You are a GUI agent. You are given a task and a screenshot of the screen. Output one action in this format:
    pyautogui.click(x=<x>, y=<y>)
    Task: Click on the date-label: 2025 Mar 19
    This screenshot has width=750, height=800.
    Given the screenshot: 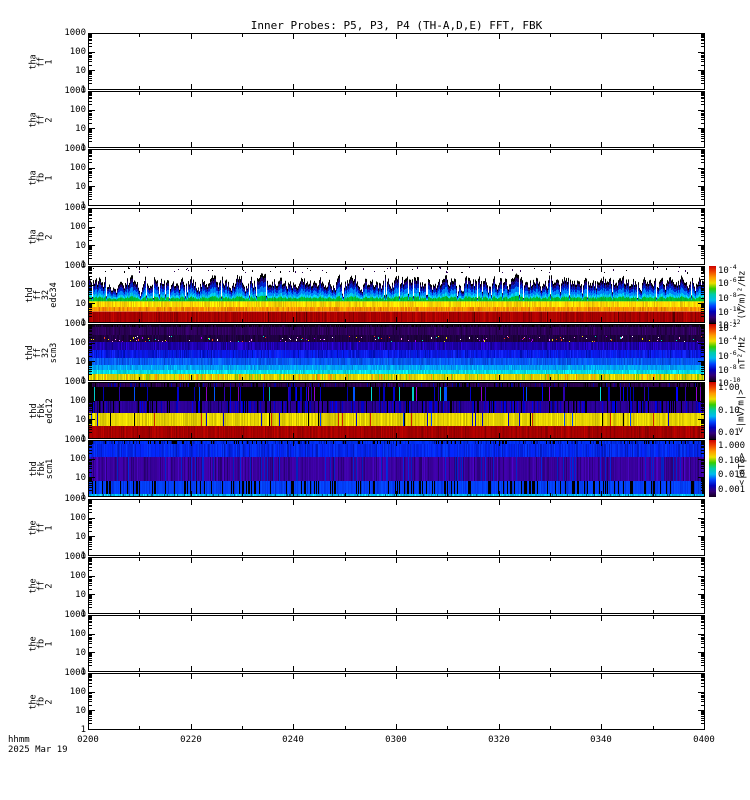 What is the action you would take?
    pyautogui.click(x=38, y=750)
    